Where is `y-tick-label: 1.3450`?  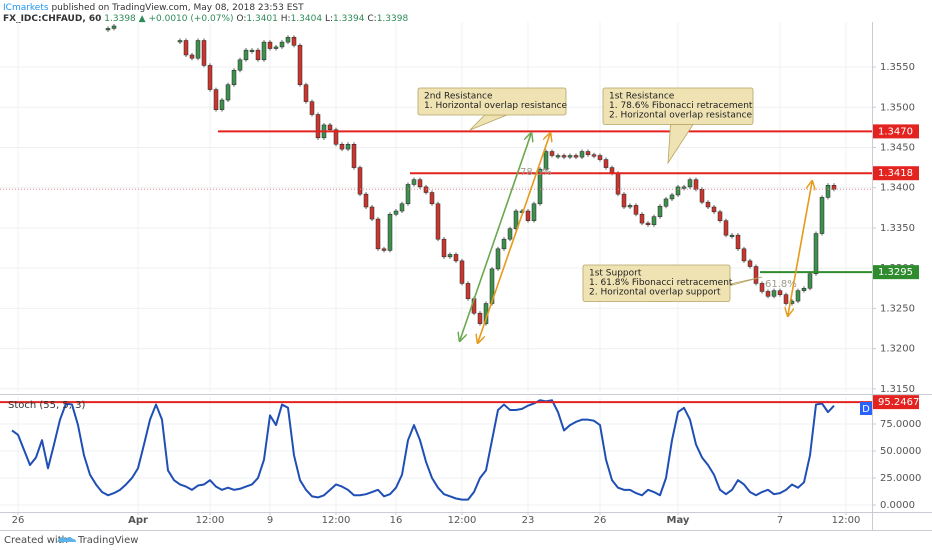 y-tick-label: 1.3450 is located at coordinates (897, 147).